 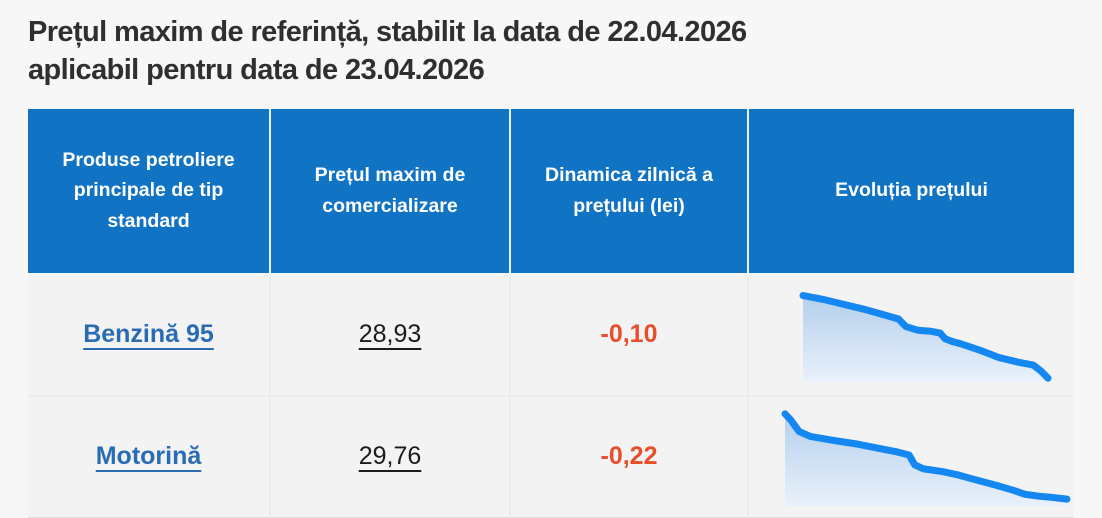 I want to click on cell-max-price: 29,76, so click(x=390, y=456).